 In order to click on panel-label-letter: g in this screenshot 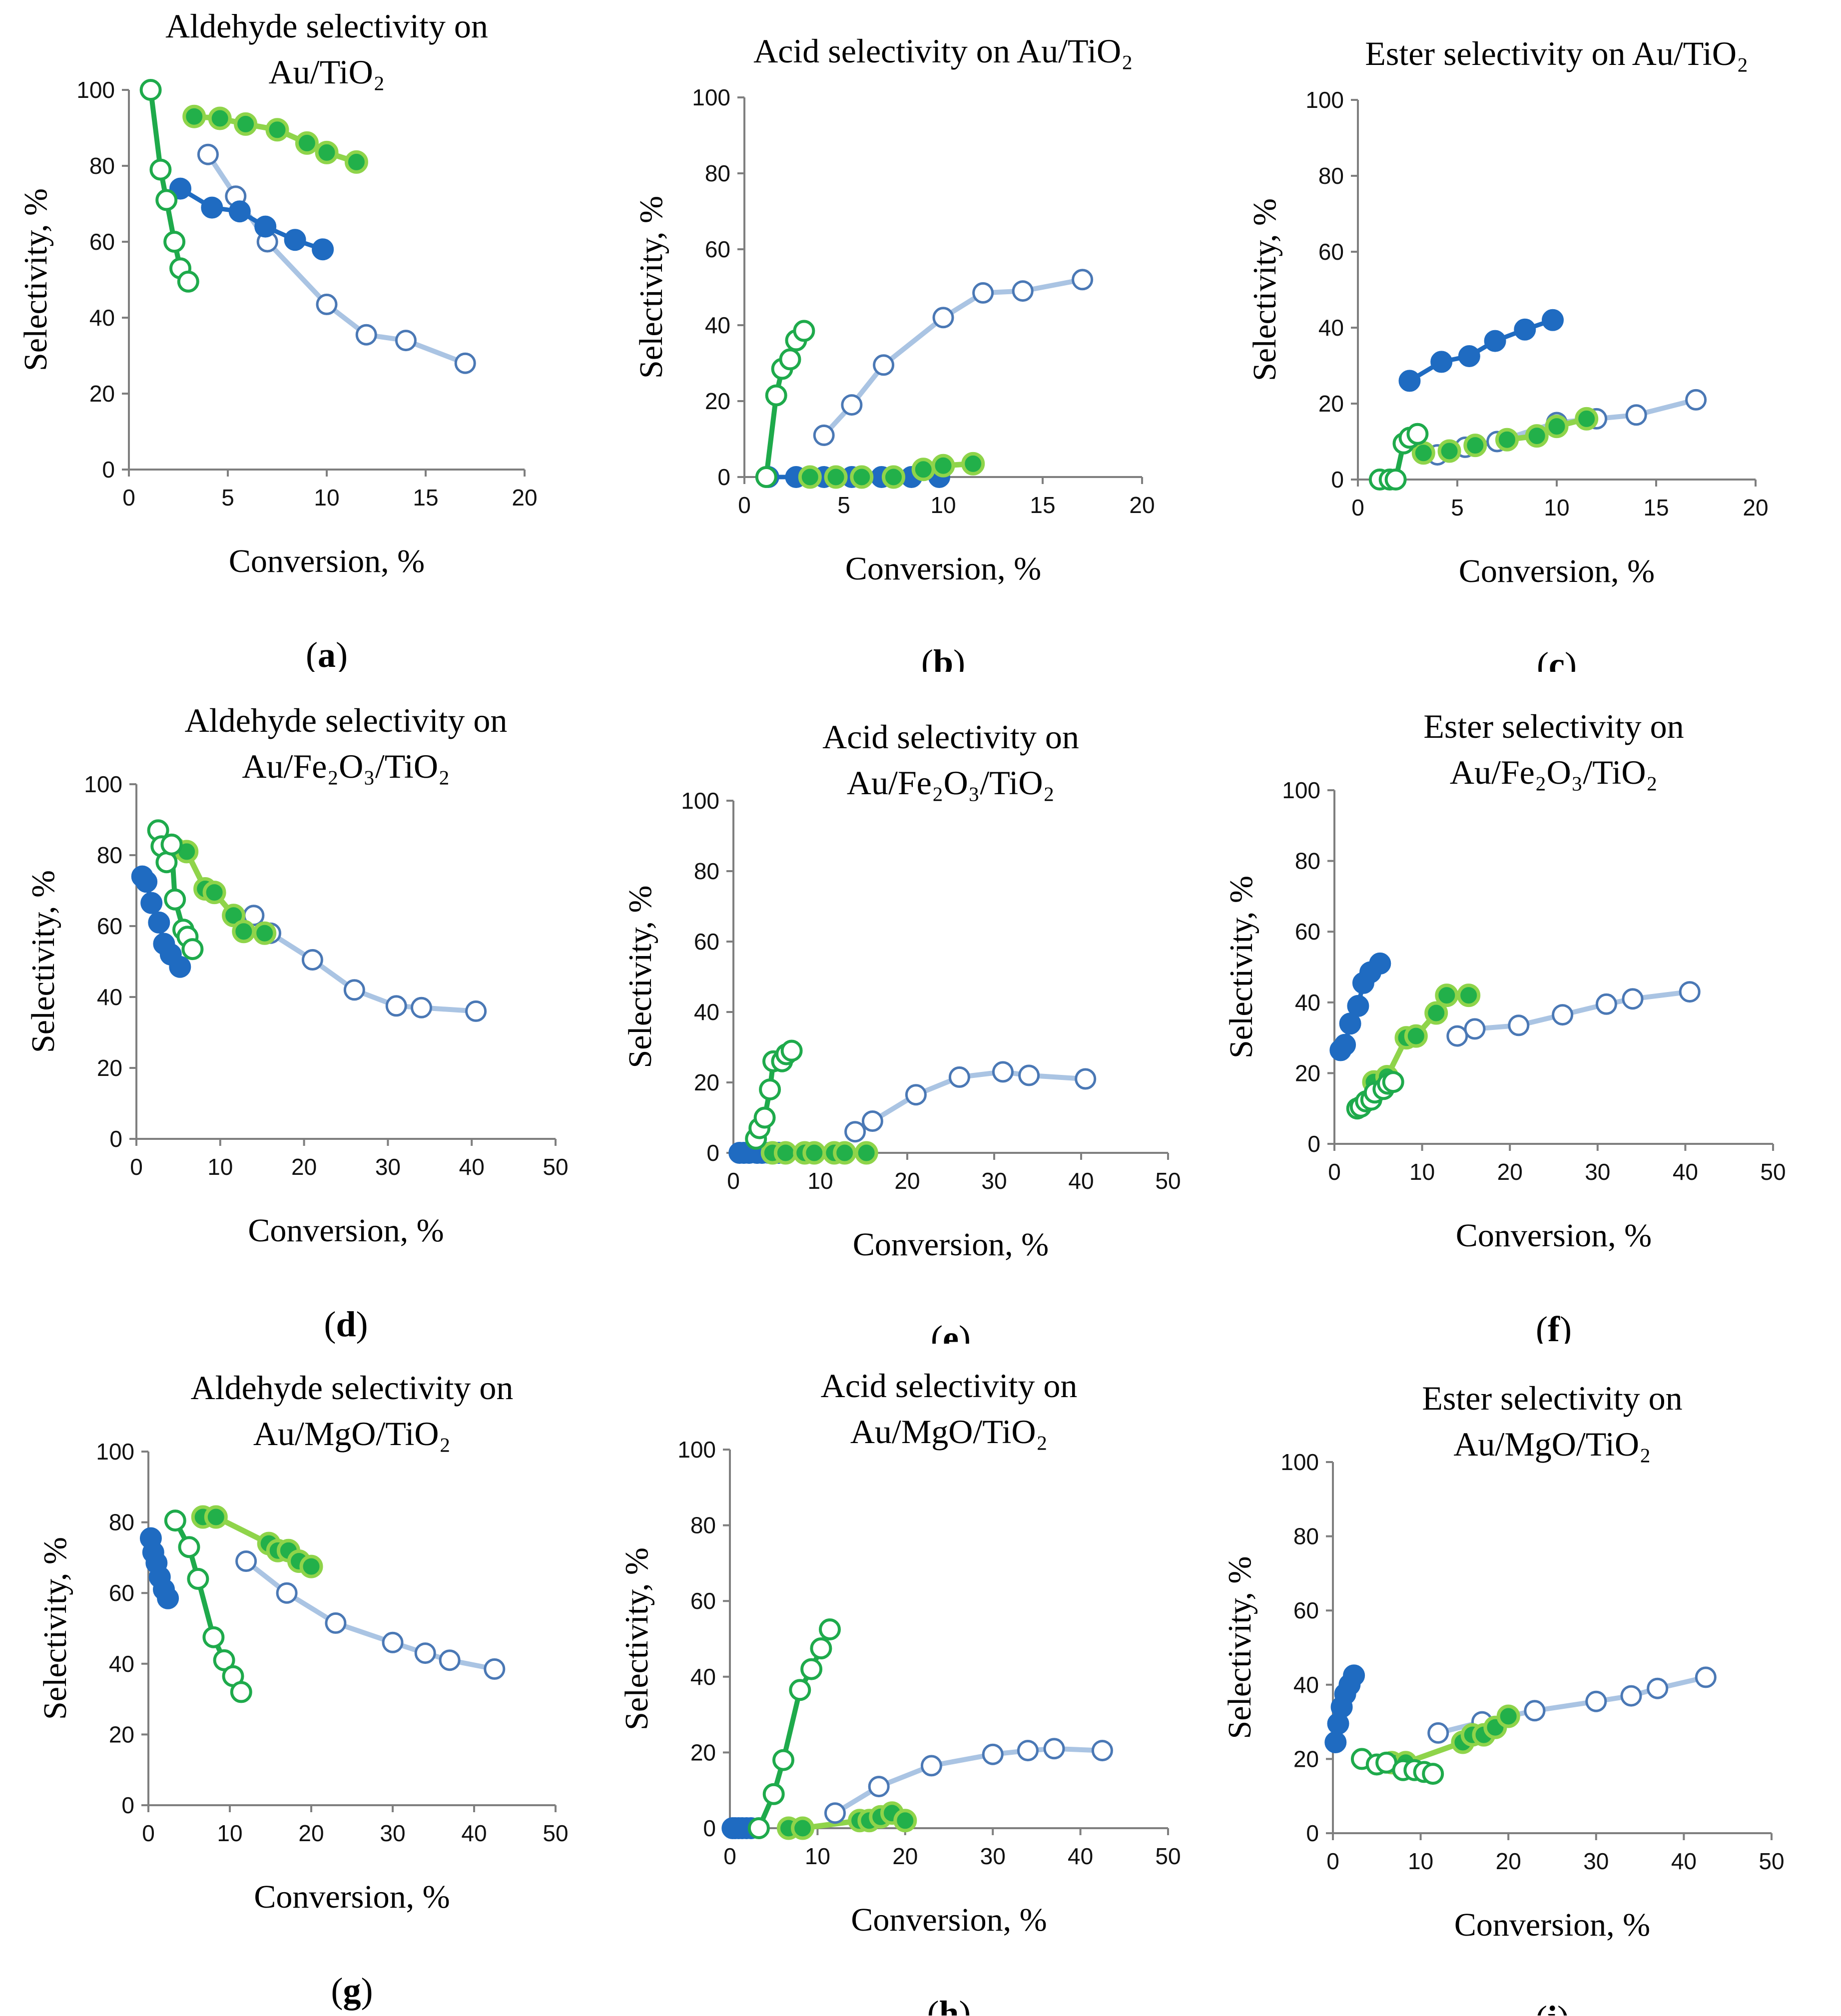, I will do `click(352, 1991)`.